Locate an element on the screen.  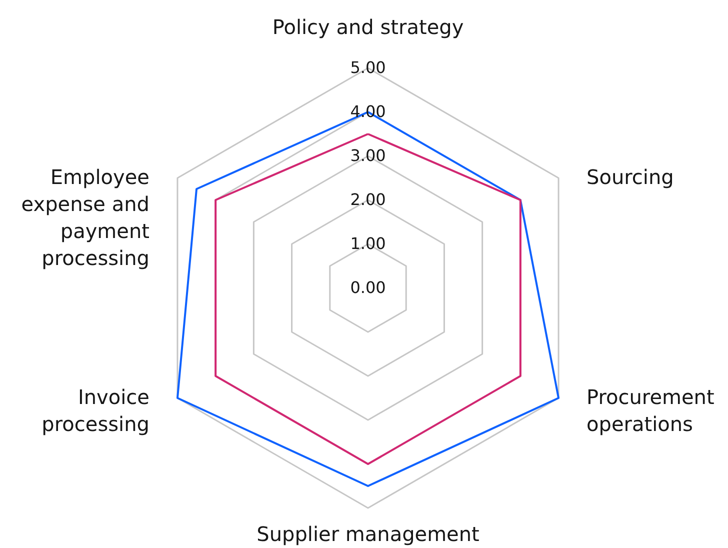
spoke-label: Employee expense and payment processing is located at coordinates (85, 217).